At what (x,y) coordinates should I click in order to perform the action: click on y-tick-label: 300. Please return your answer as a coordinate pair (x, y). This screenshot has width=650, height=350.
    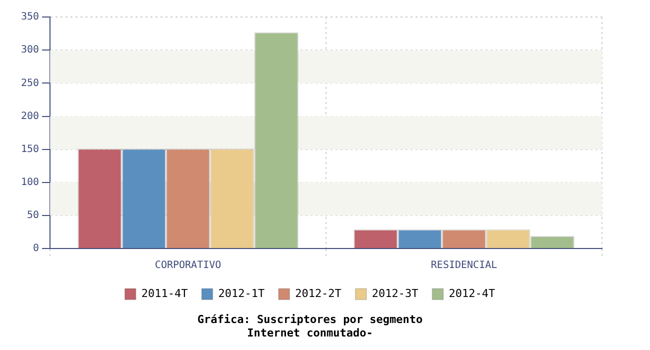
    Looking at the image, I should click on (30, 50).